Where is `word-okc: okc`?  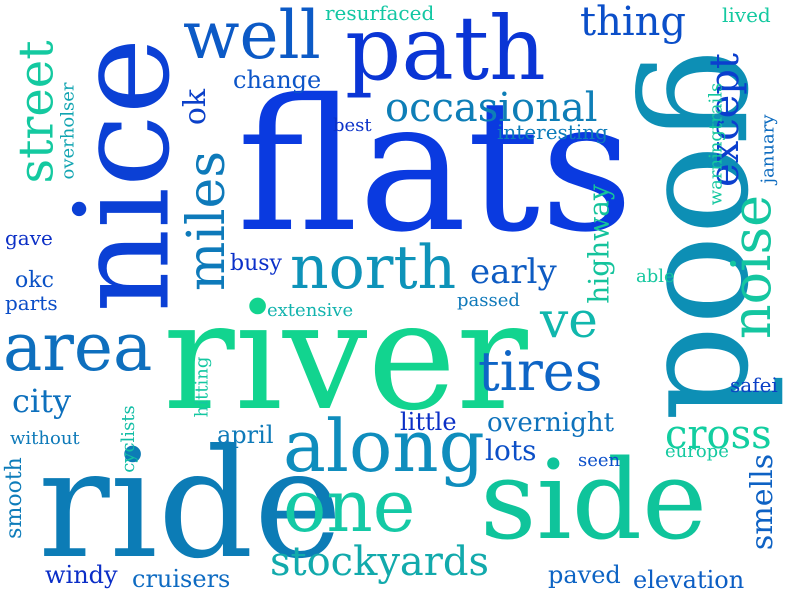
word-okc: okc is located at coordinates (34, 280).